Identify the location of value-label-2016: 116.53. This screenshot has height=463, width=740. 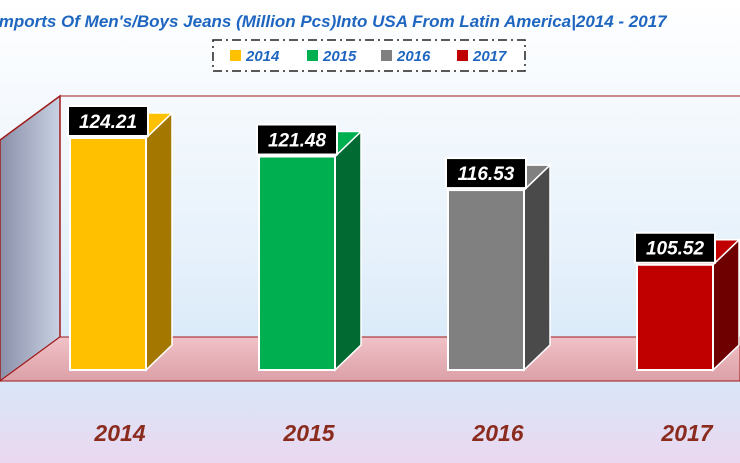
(486, 173).